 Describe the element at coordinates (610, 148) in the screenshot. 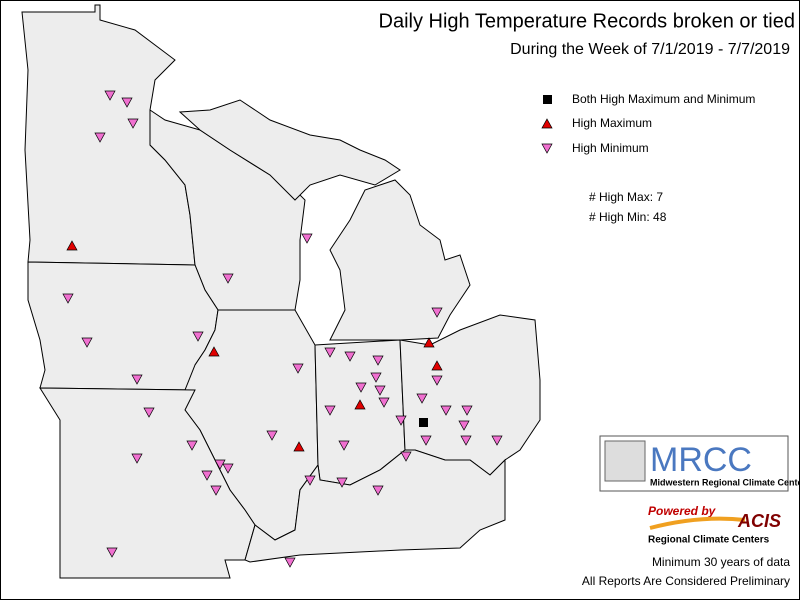

I see `legend-label: High Minimum` at that location.